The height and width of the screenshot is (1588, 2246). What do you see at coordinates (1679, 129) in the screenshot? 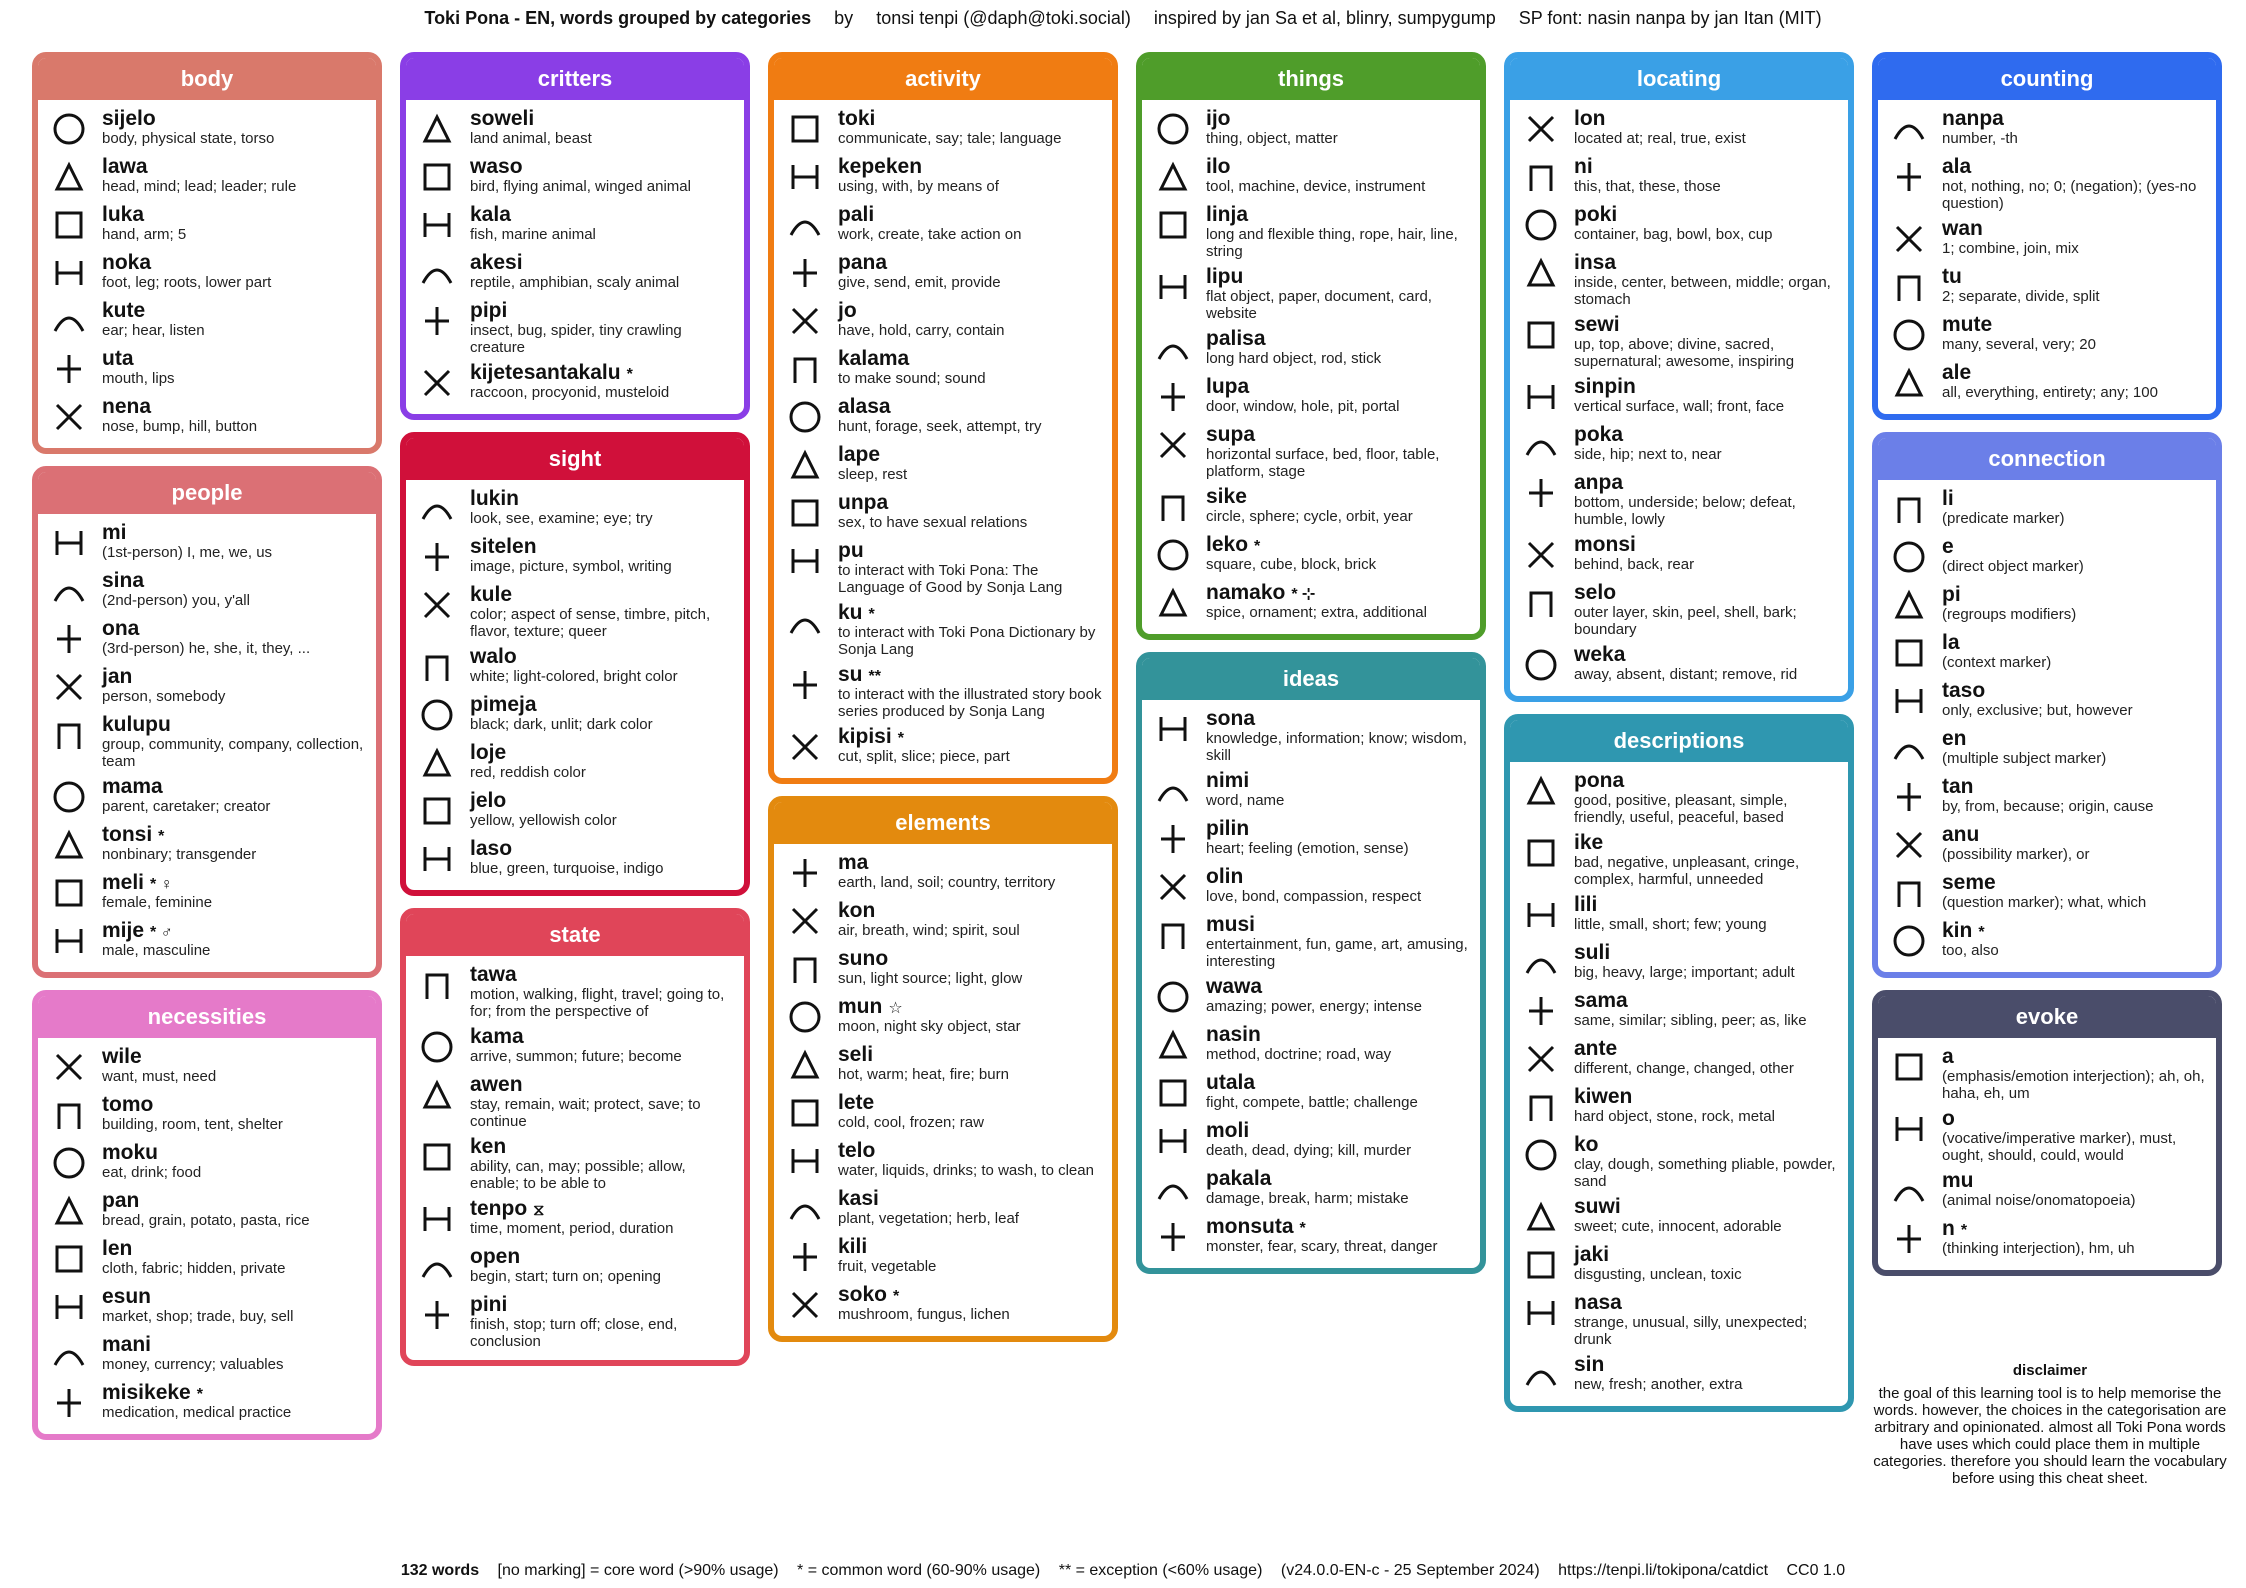
I see `word-entry: lon located at; real, true, exist` at bounding box center [1679, 129].